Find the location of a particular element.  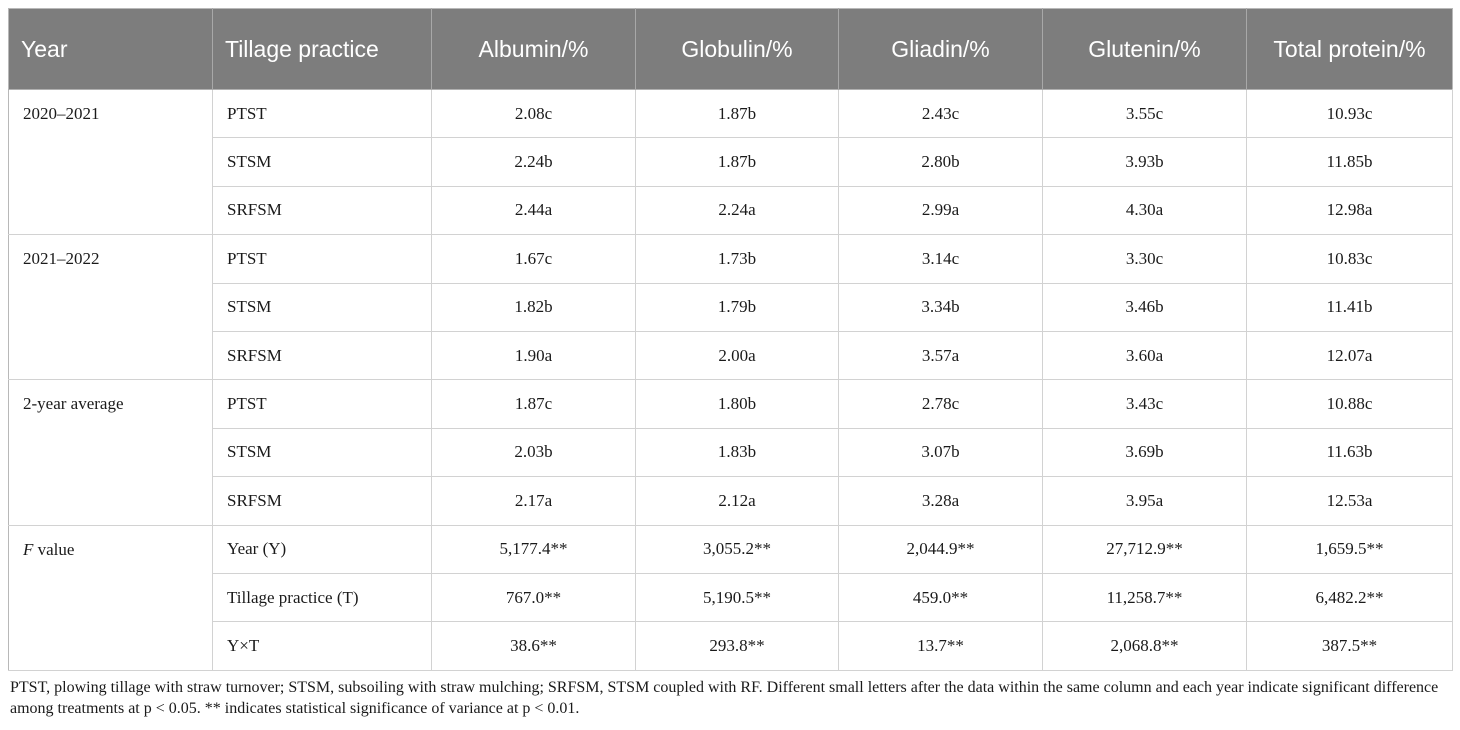

gliadin-cell: 2,044.9** is located at coordinates (940, 549).